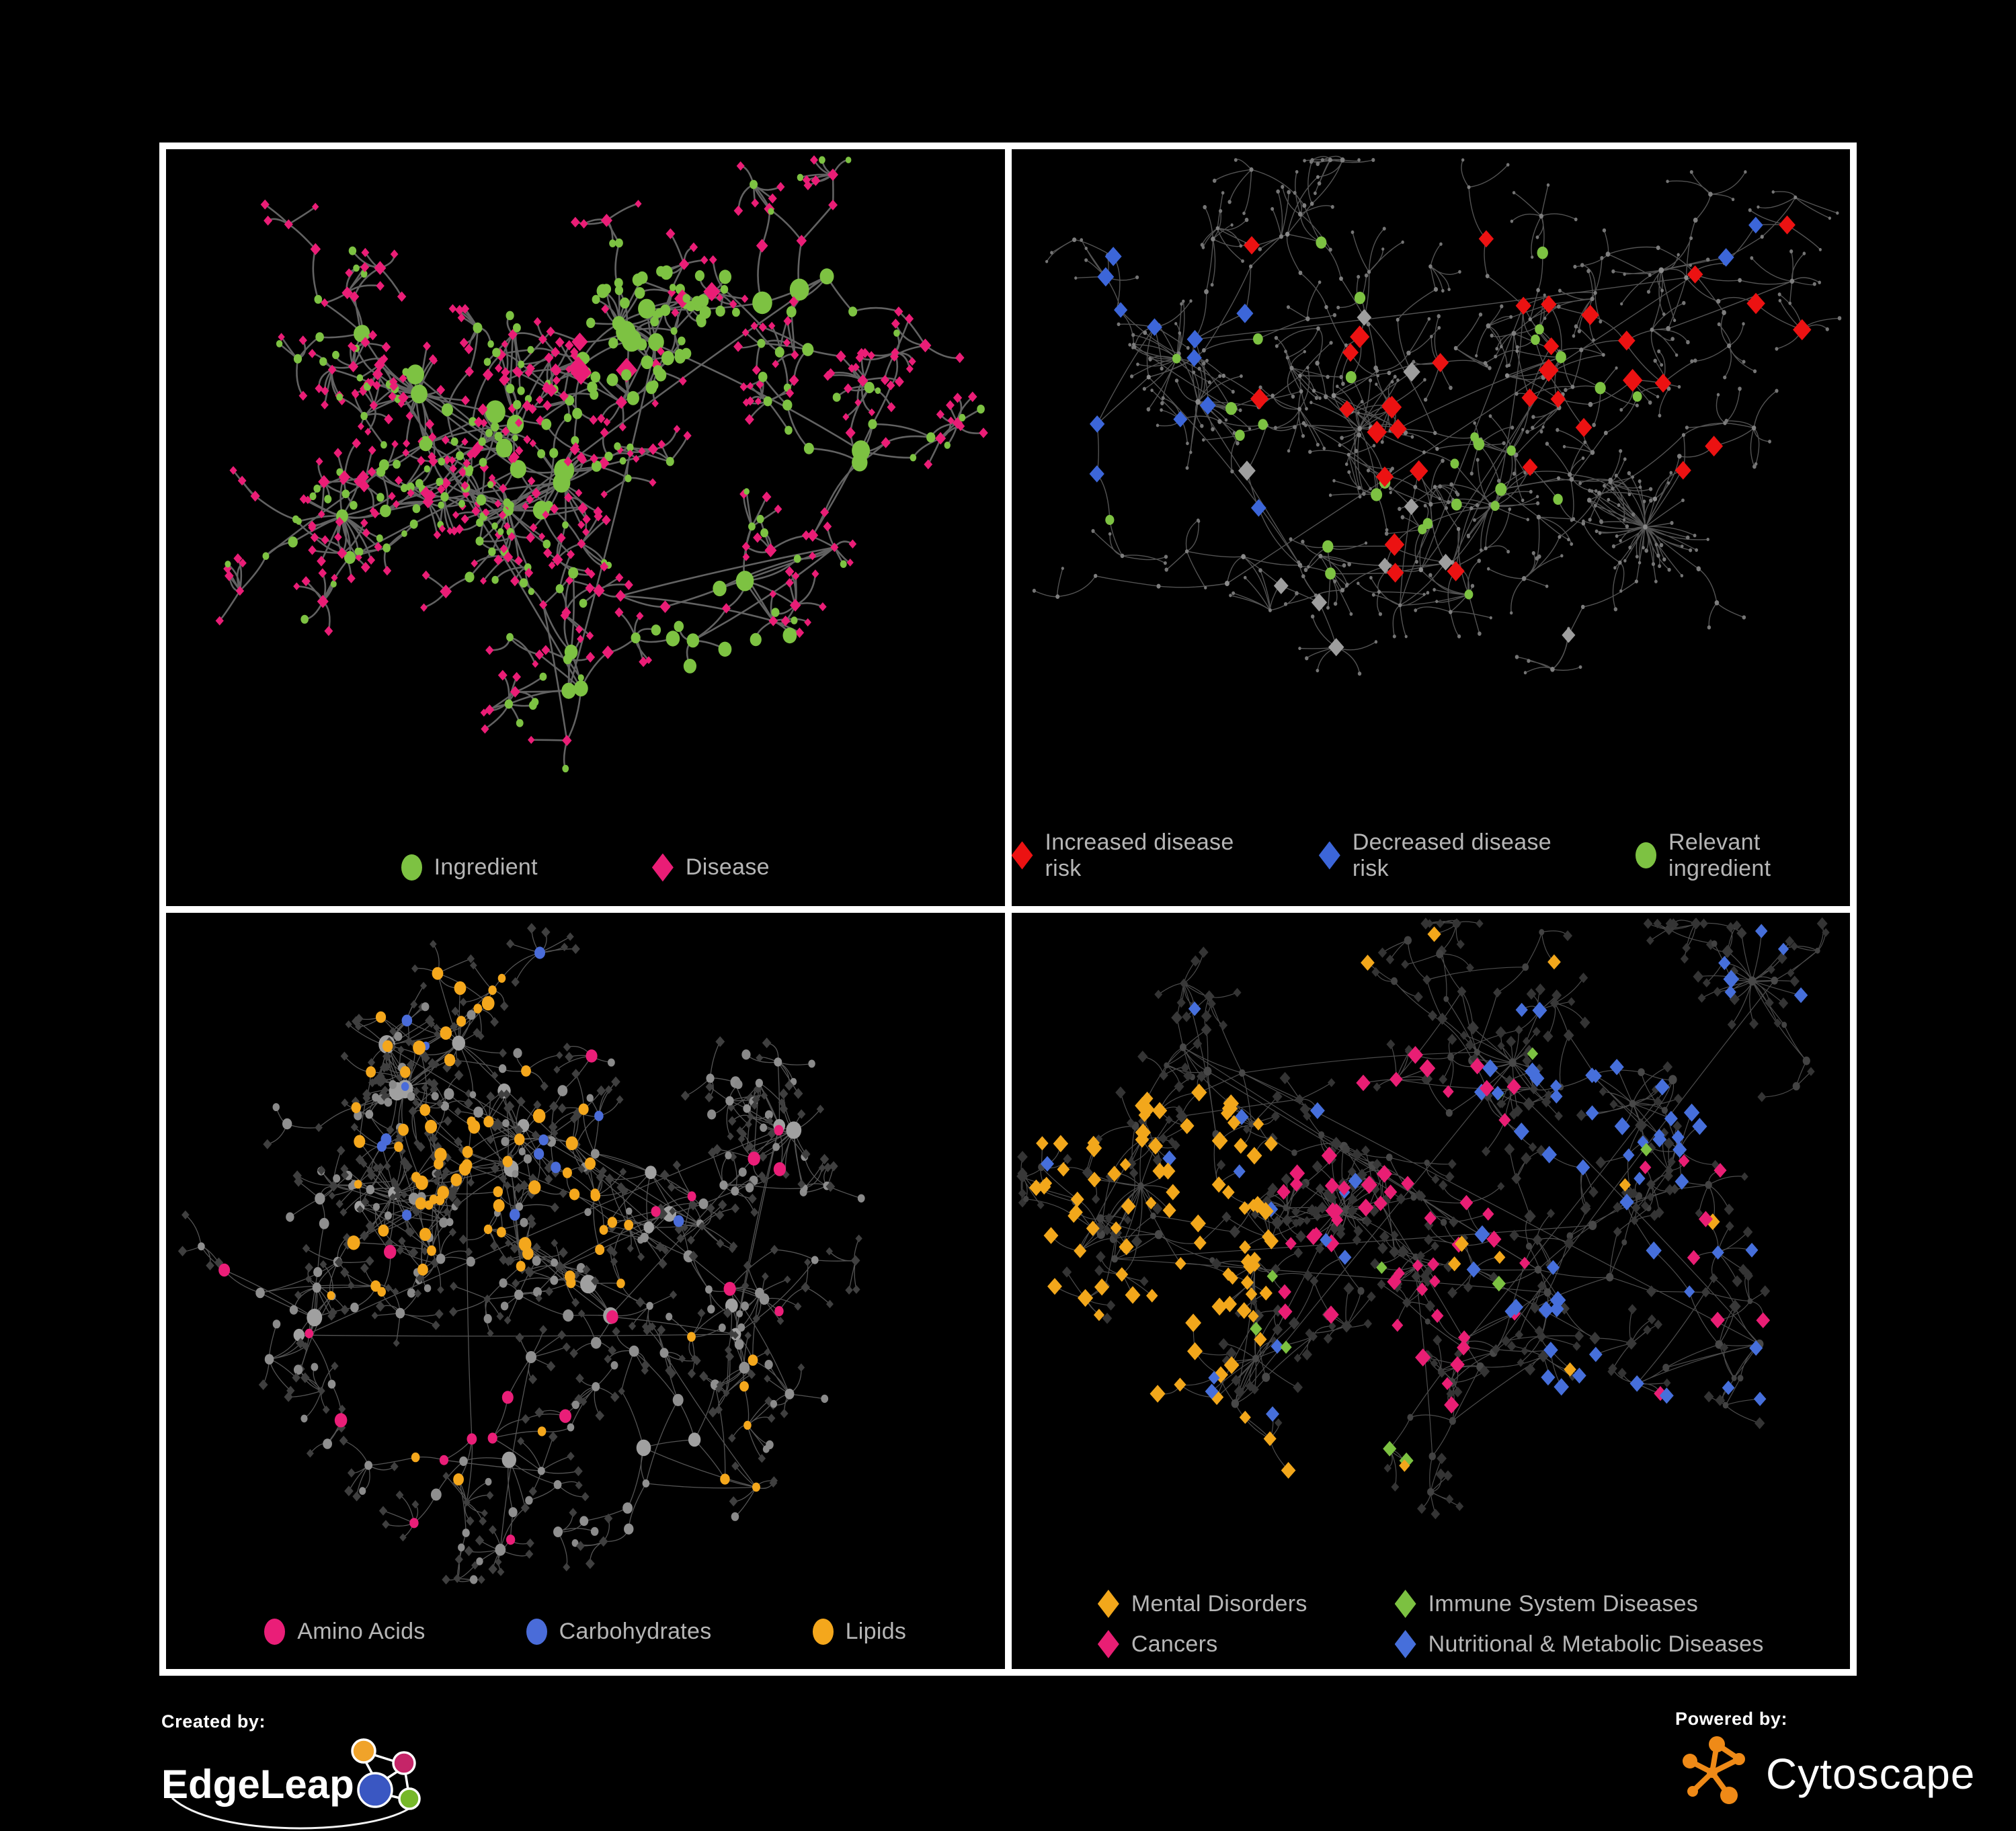 The width and height of the screenshot is (2016, 1831). I want to click on legend-label: Mental Disorders, so click(1219, 1603).